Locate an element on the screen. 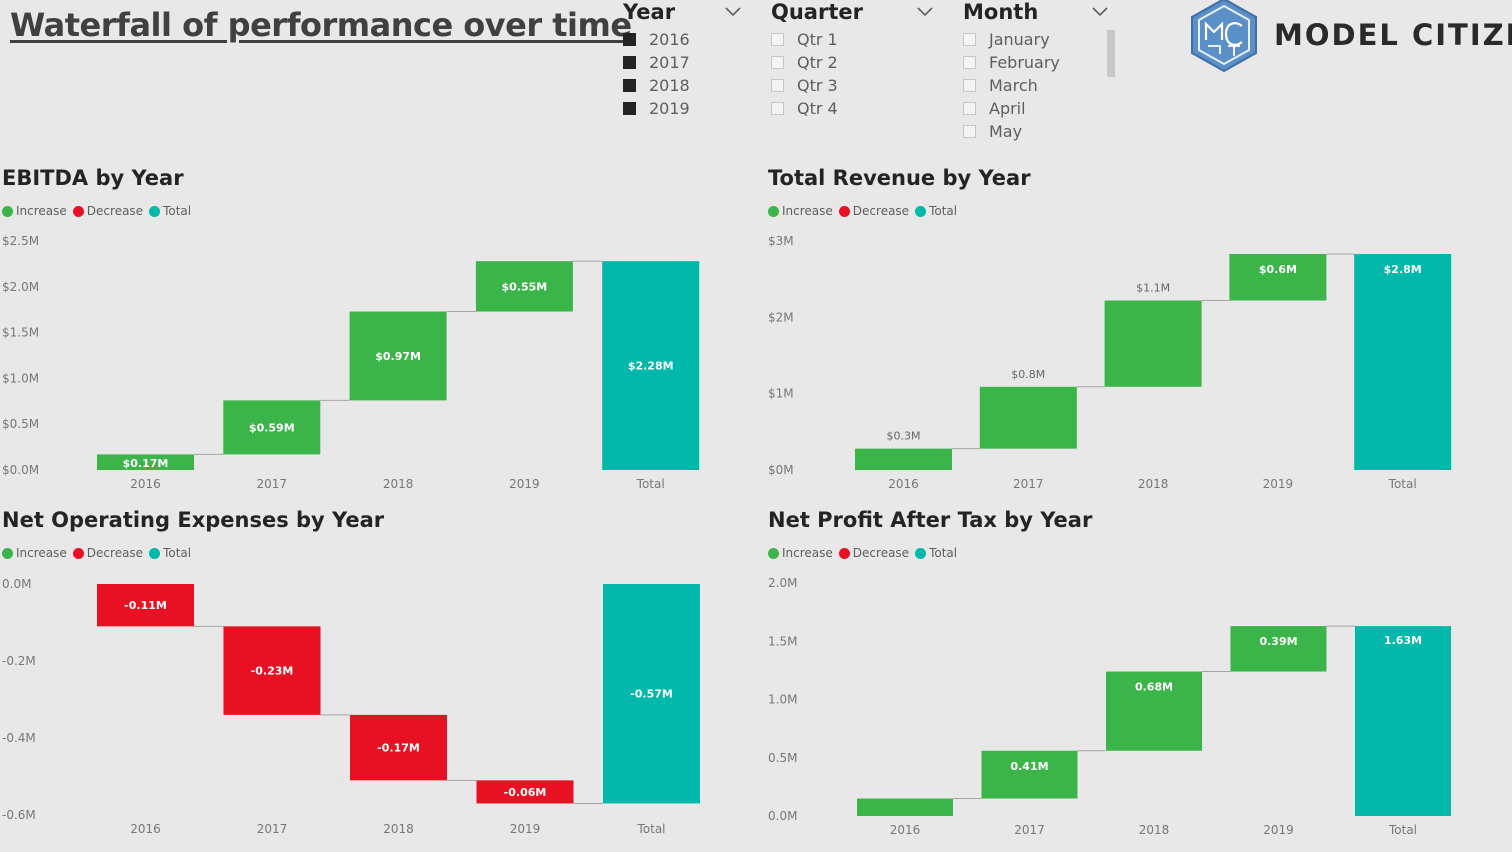 Image resolution: width=1512 pixels, height=852 pixels. year-option: 2016 is located at coordinates (683, 39).